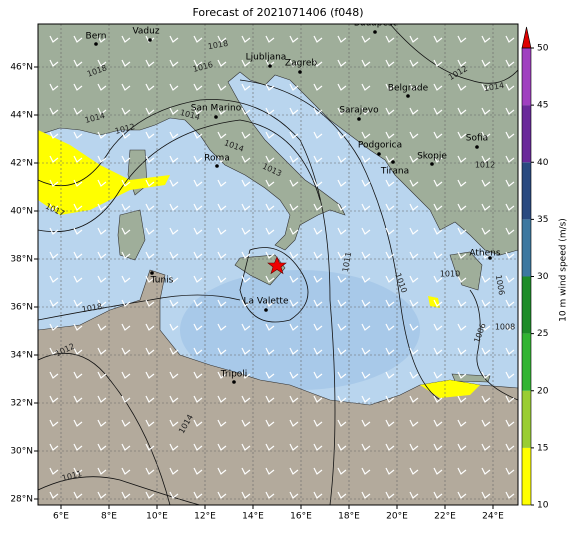 The height and width of the screenshot is (533, 576). I want to click on place-label: Sofia, so click(477, 139).